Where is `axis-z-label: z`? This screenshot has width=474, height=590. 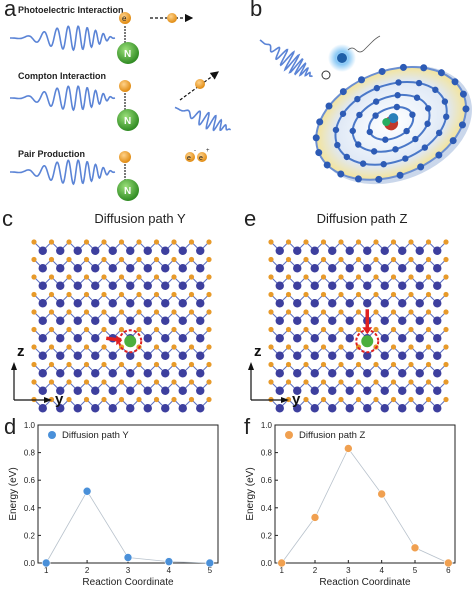
axis-z-label: z is located at coordinates (21, 351).